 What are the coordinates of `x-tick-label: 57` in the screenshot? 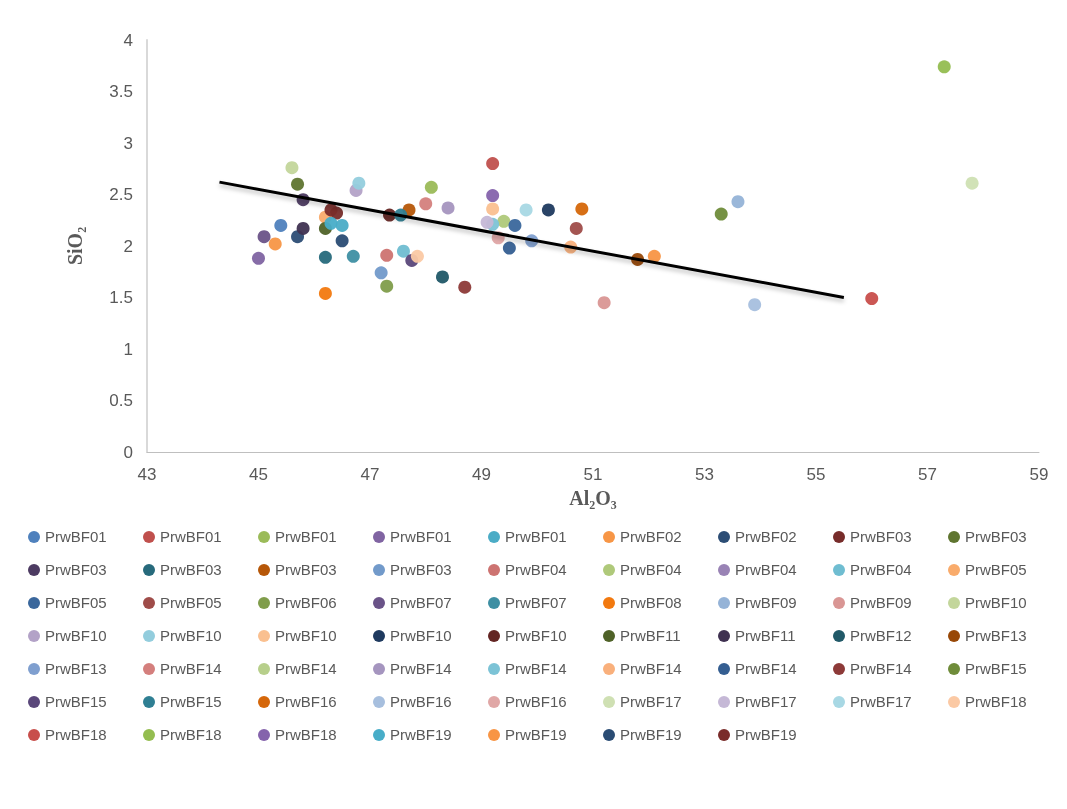 It's located at (927, 474).